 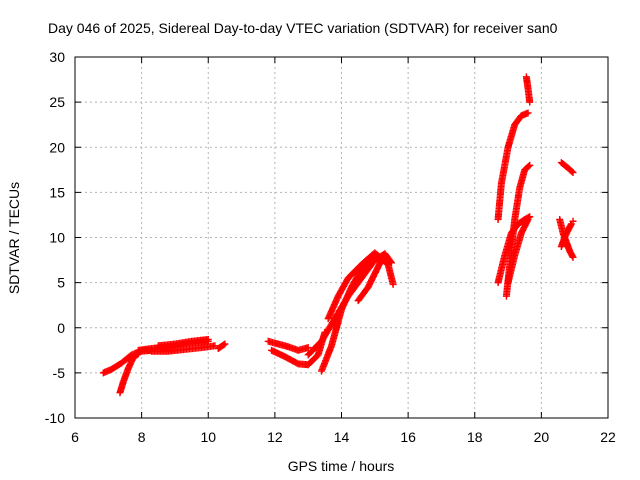 What do you see at coordinates (57, 102) in the screenshot?
I see `y-tick-label: 25` at bounding box center [57, 102].